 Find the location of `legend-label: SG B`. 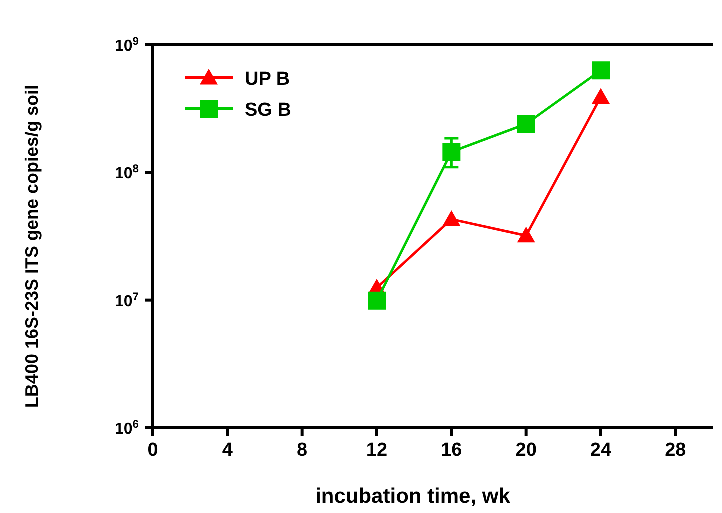

legend-label: SG B is located at coordinates (268, 110).